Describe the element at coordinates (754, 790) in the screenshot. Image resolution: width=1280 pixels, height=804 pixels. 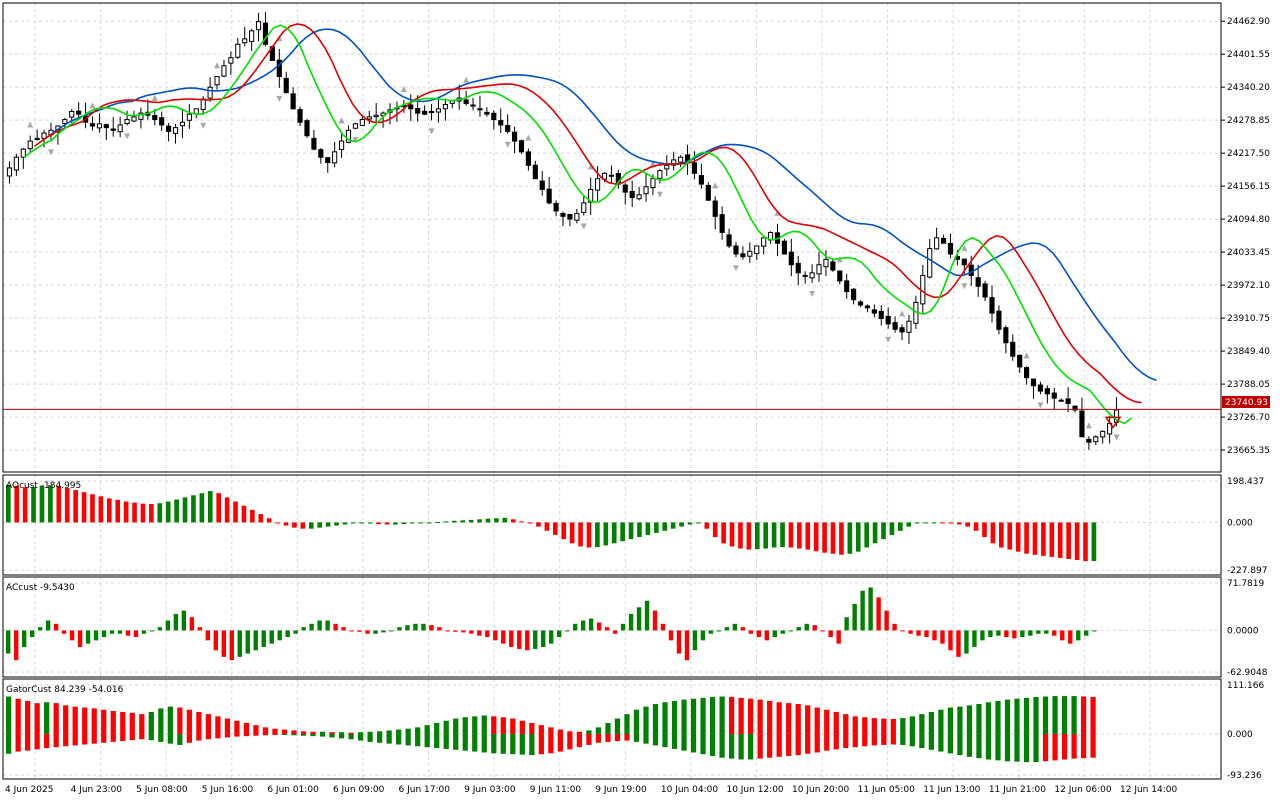
I see `time-axis-label: 10 Jun 12:00` at that location.